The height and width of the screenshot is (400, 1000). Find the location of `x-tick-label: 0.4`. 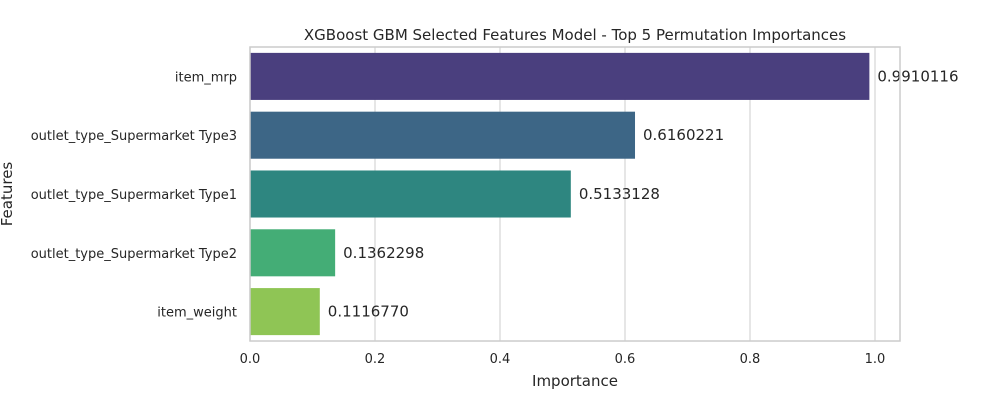

x-tick-label: 0.4 is located at coordinates (500, 359).